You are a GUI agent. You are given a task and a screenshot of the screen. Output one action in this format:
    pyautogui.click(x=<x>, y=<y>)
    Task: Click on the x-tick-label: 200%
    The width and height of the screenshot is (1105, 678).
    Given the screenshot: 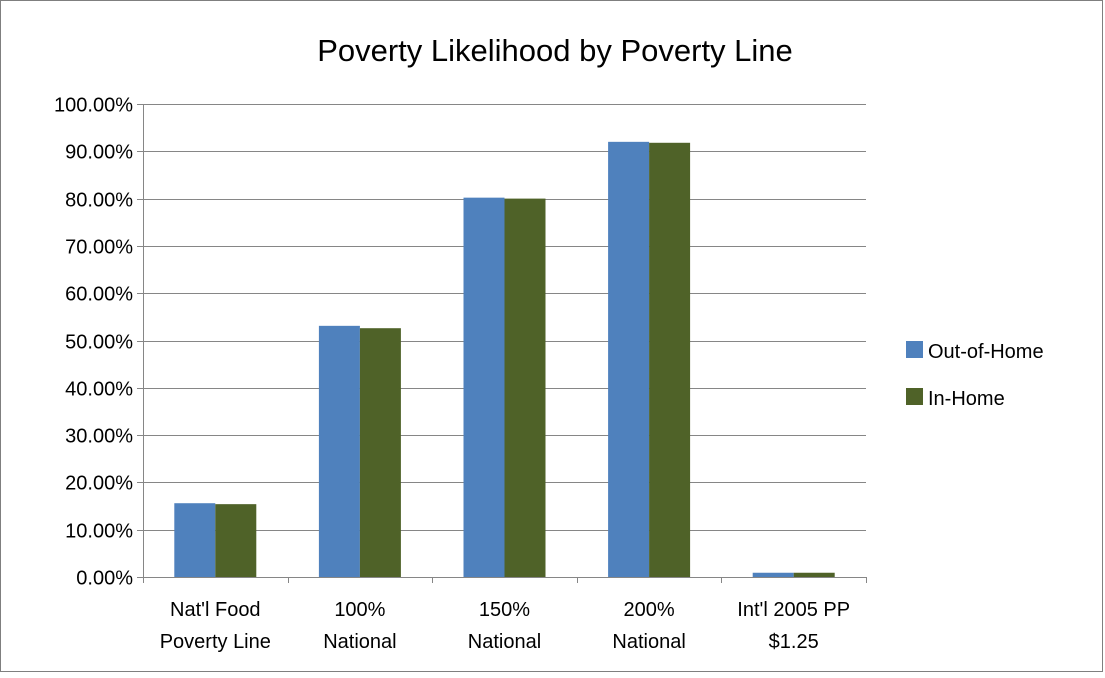 What is the action you would take?
    pyautogui.click(x=649, y=610)
    